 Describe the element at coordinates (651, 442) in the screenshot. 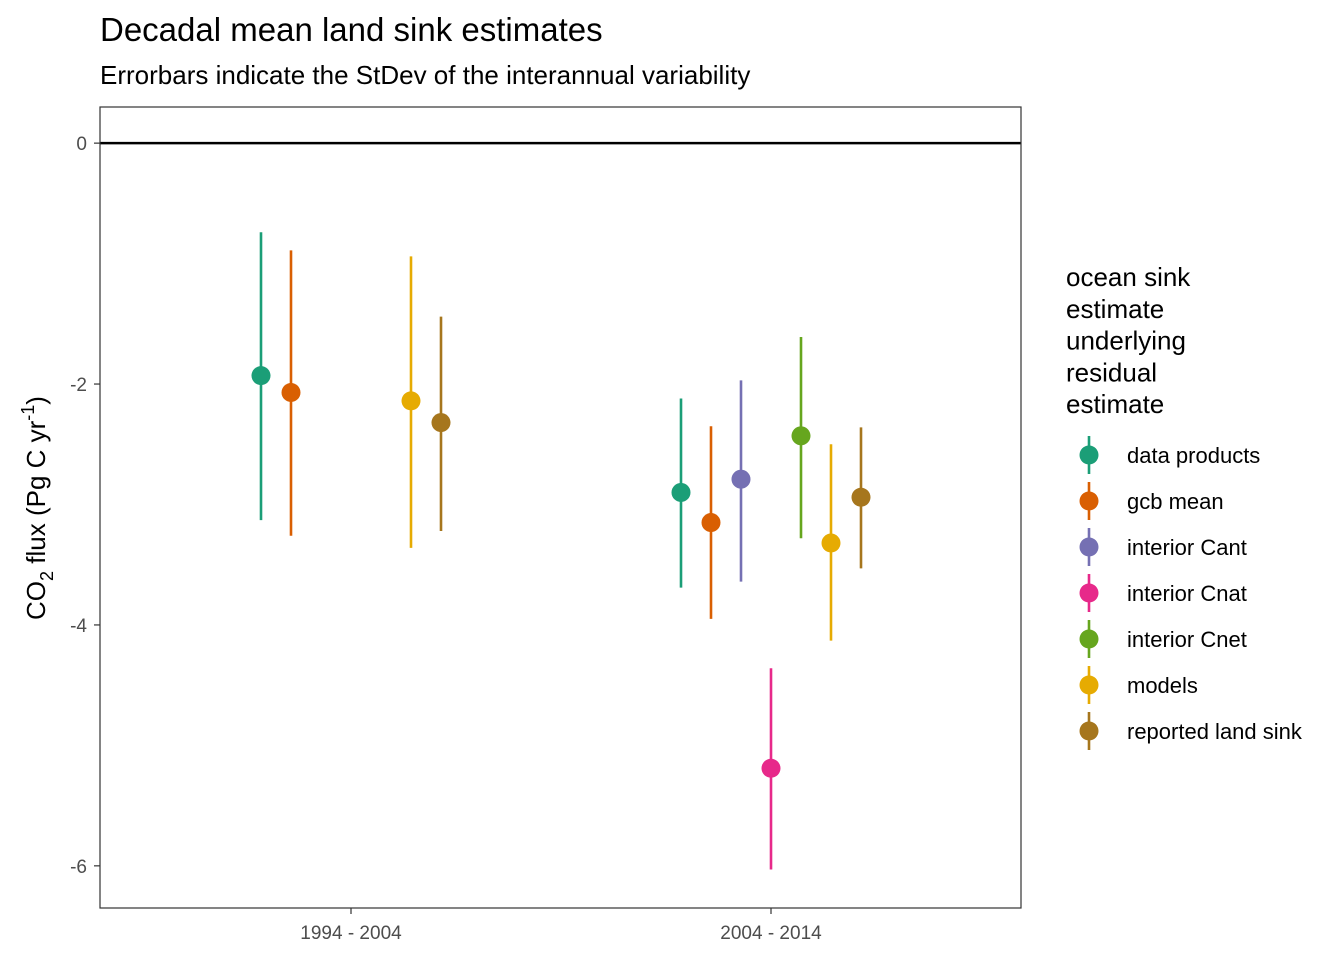

I see `series-reported-land-sink` at that location.